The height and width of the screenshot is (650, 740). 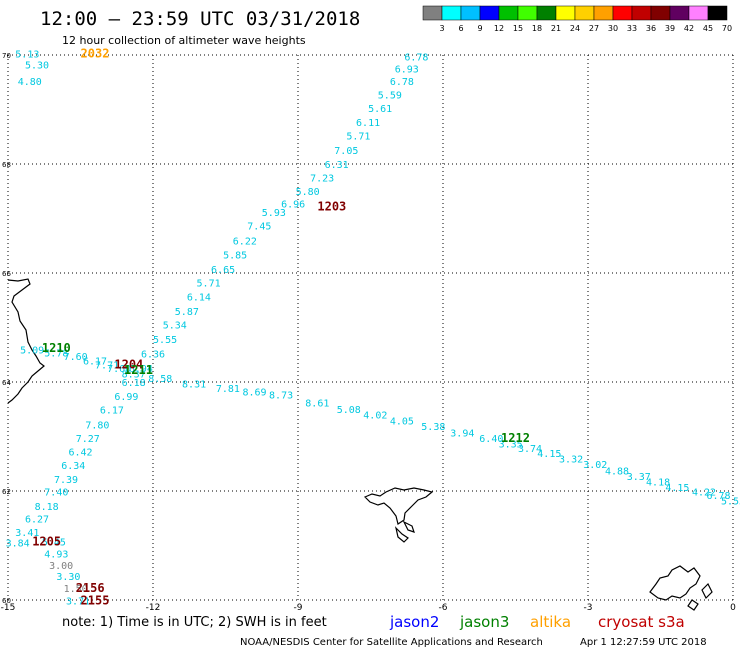 I want to click on scale-label-5: 18, so click(x=537, y=28).